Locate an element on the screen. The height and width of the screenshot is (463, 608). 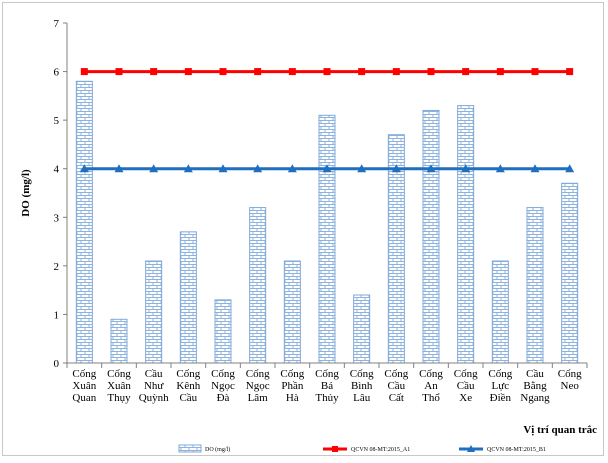
legend-swatch-bar is located at coordinates (190, 448).